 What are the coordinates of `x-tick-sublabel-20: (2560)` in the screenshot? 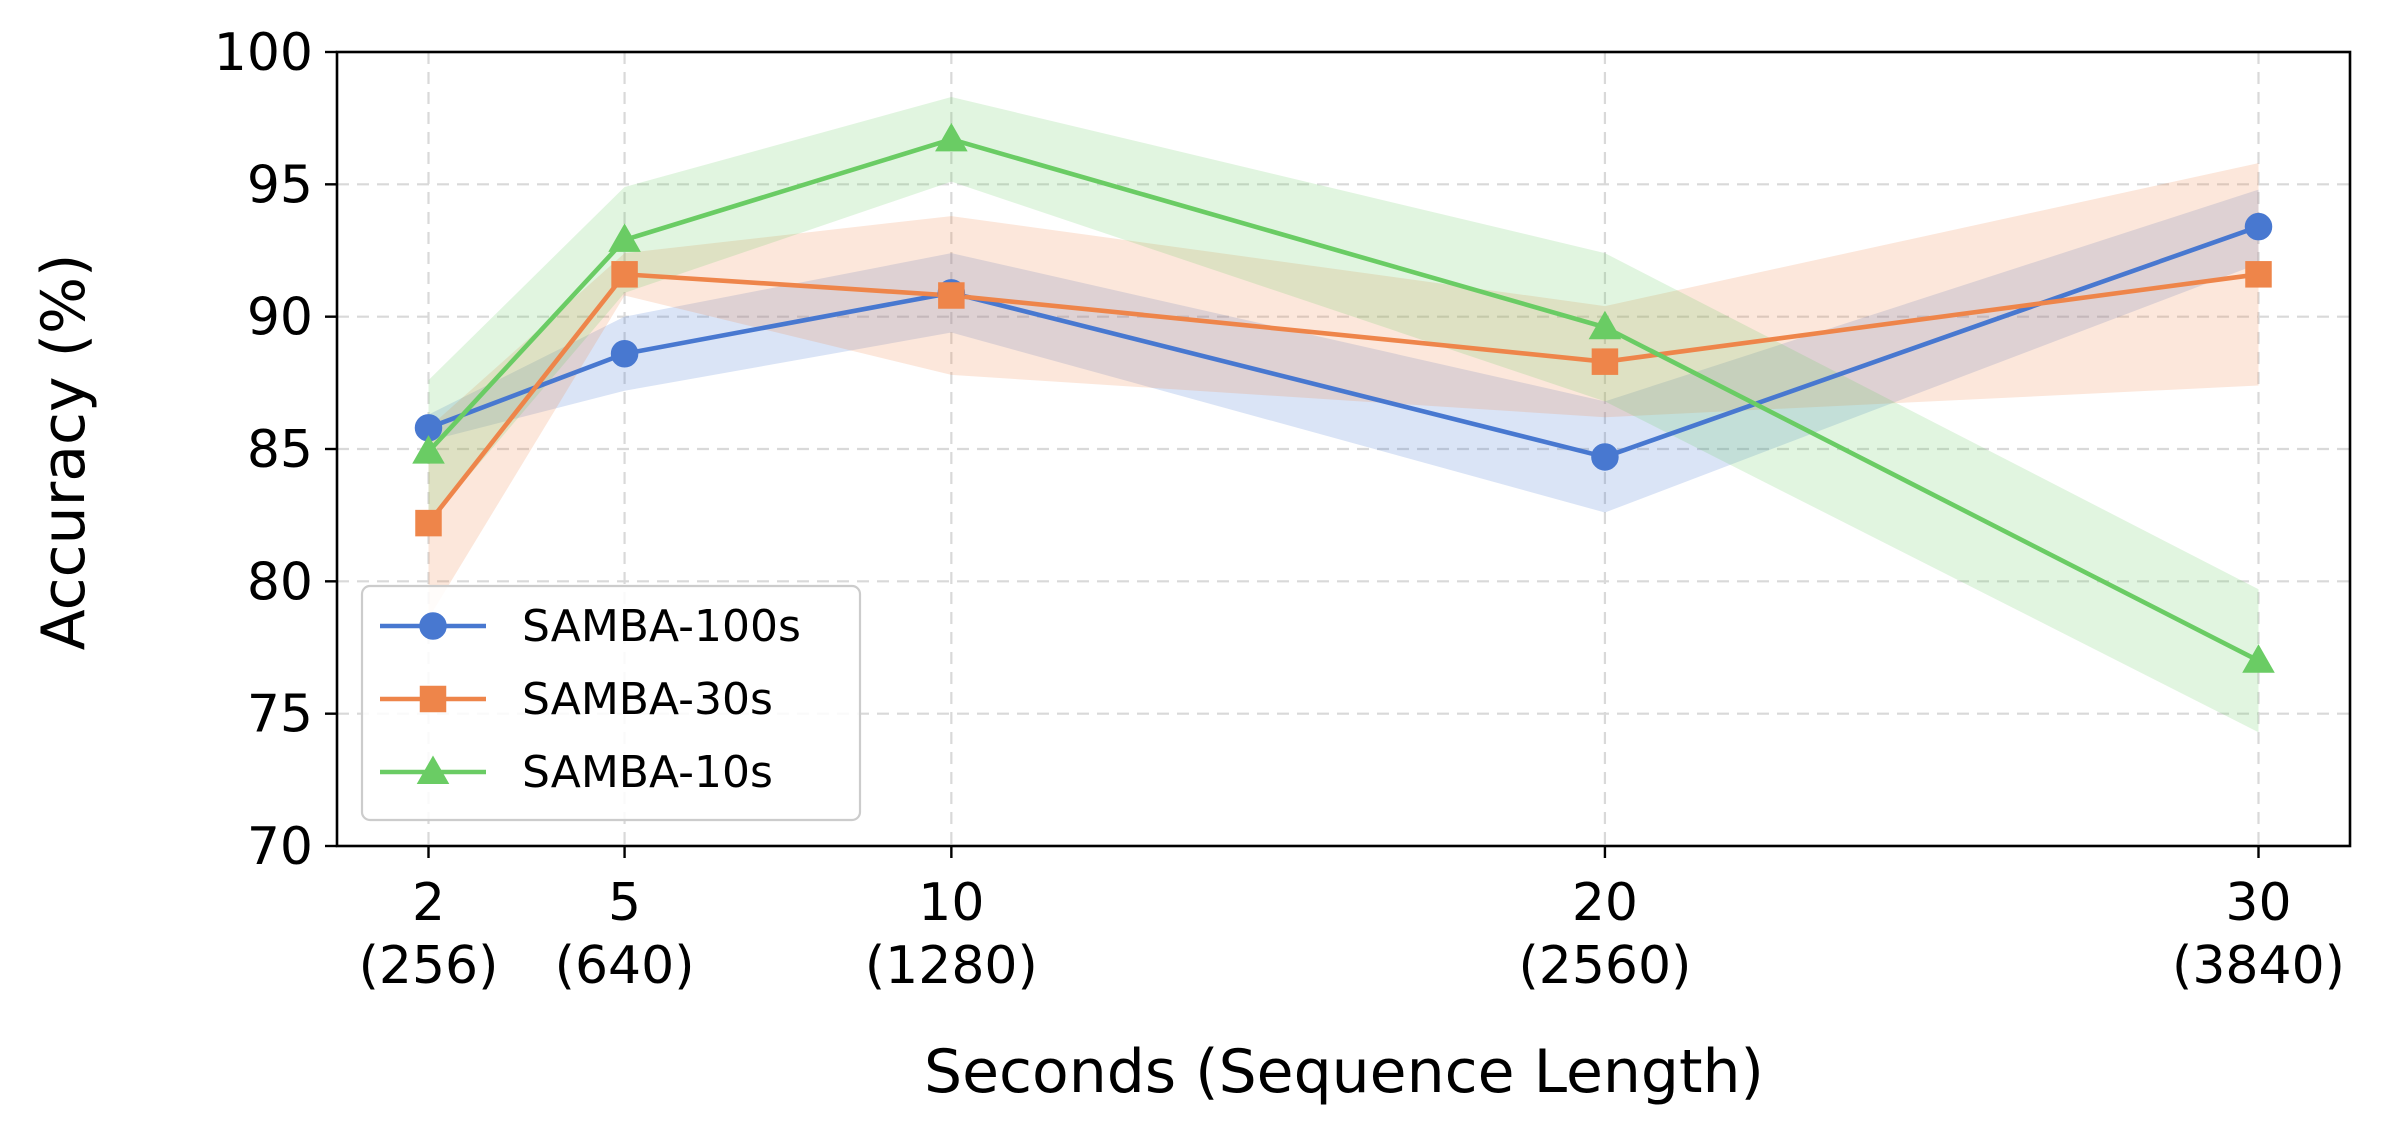 It's located at (1604, 966).